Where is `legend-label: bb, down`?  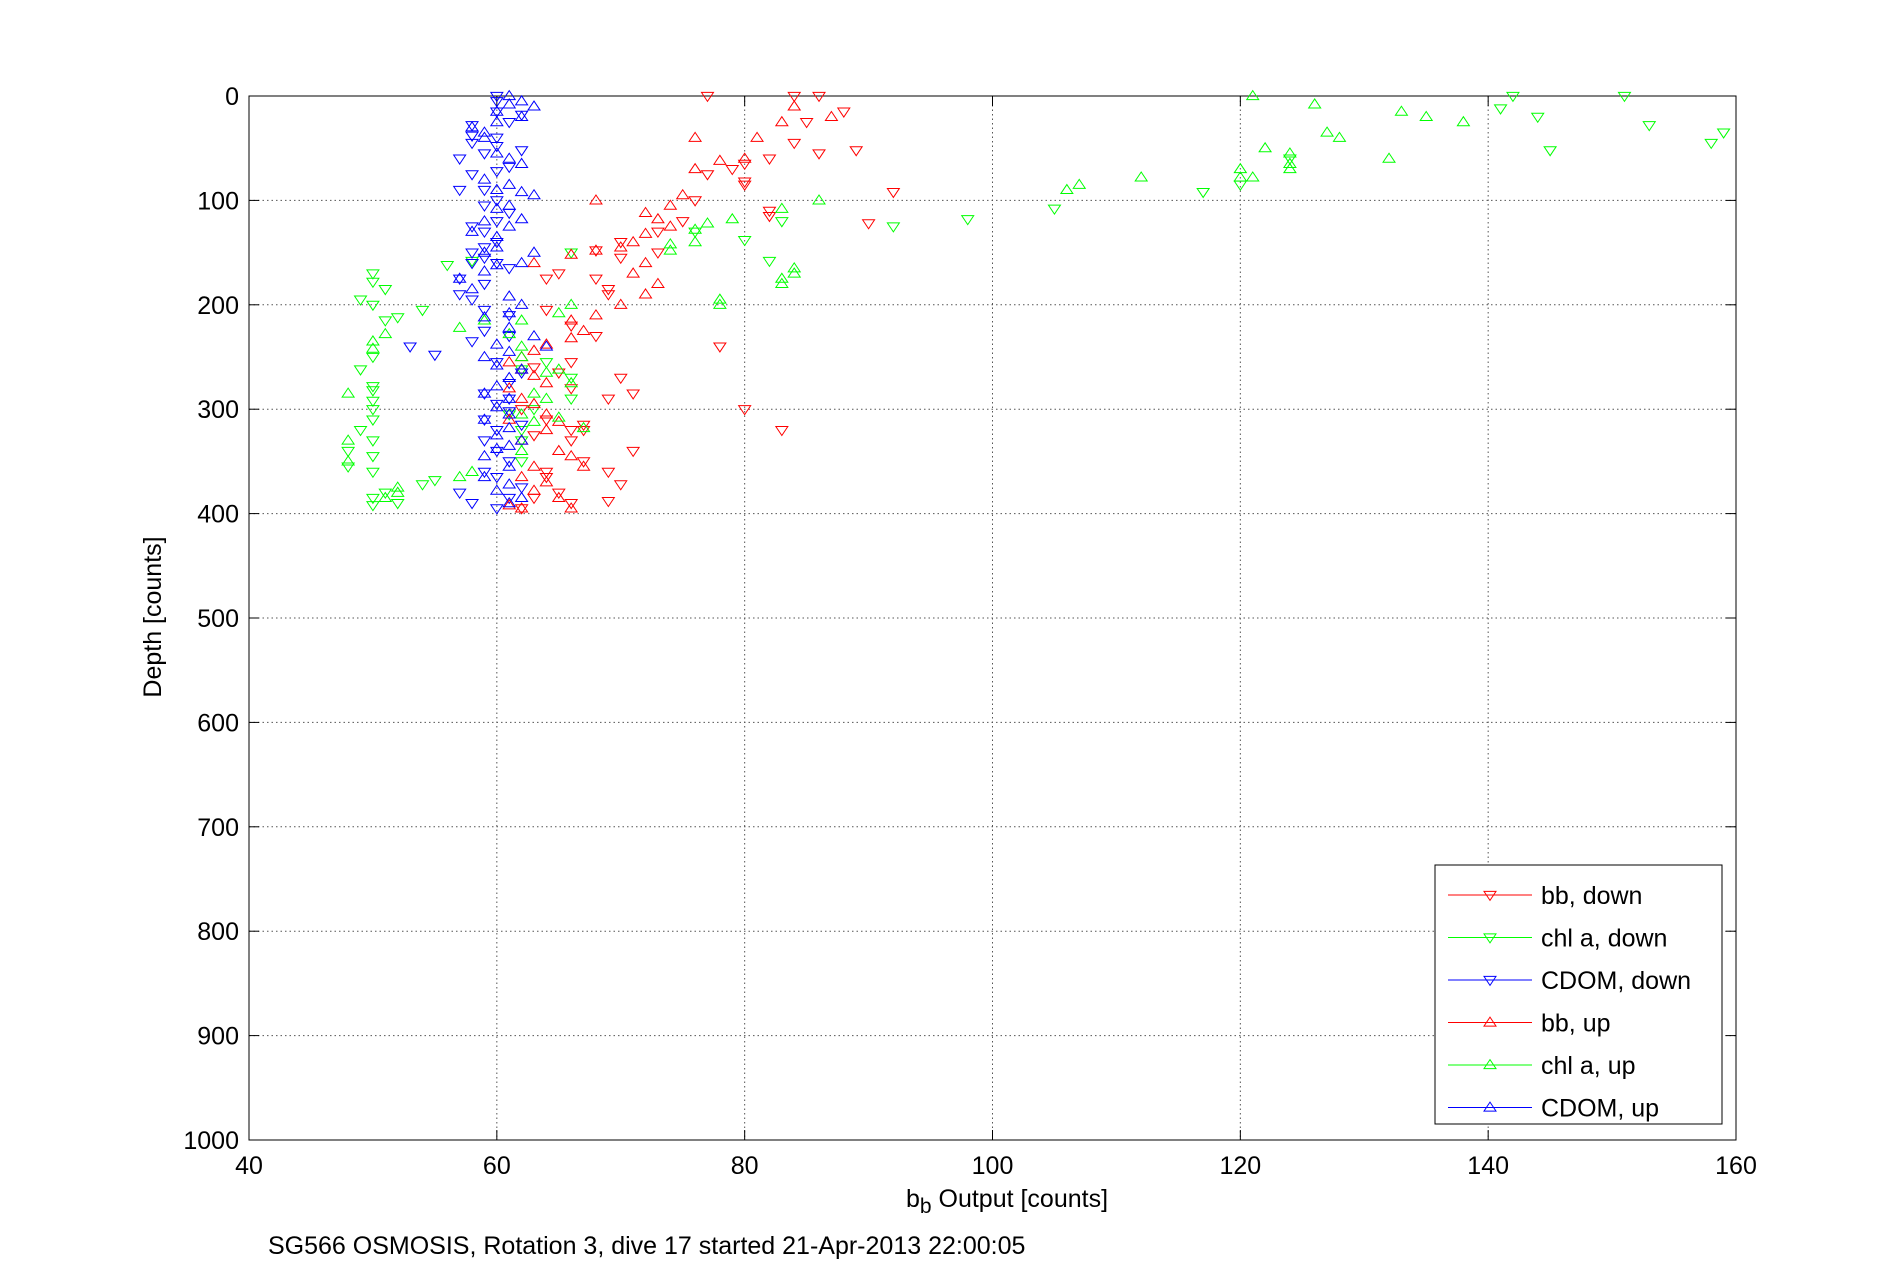
legend-label: bb, down is located at coordinates (1591, 896).